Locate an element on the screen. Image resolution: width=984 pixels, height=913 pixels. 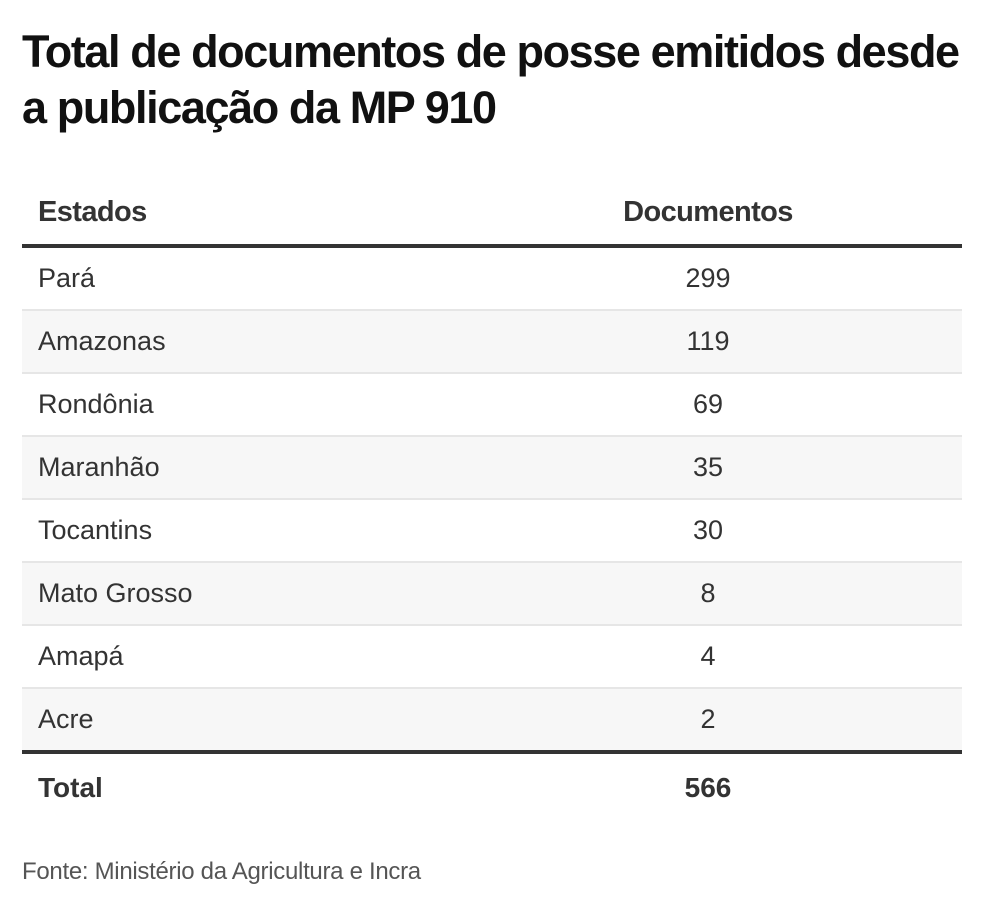
table-row: Rondônia 69 is located at coordinates (492, 405).